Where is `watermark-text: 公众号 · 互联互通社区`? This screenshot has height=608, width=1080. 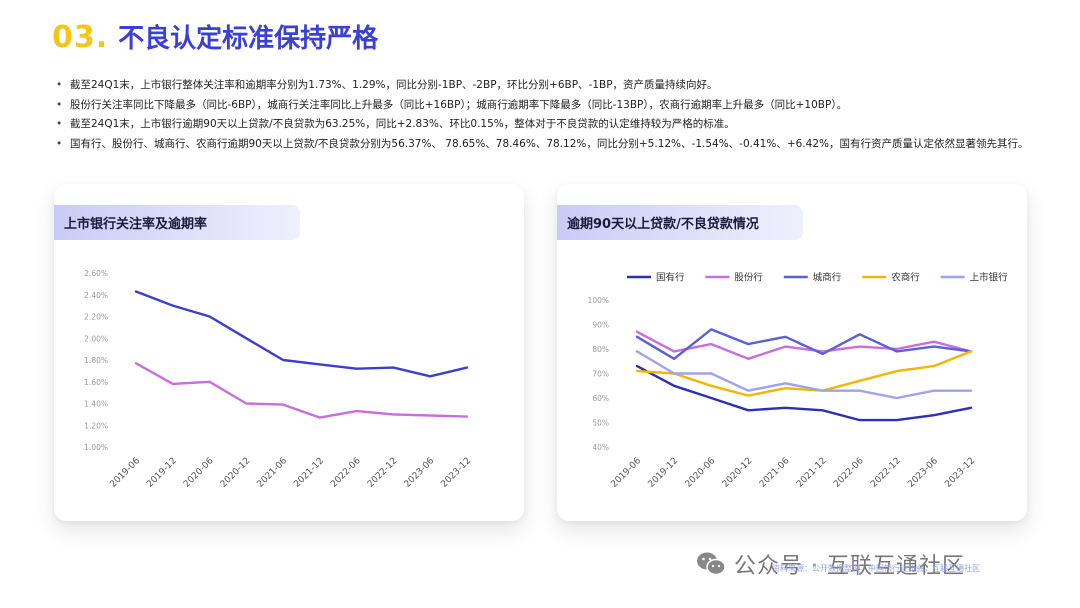
watermark-text: 公众号 · 互联互通社区 is located at coordinates (849, 566).